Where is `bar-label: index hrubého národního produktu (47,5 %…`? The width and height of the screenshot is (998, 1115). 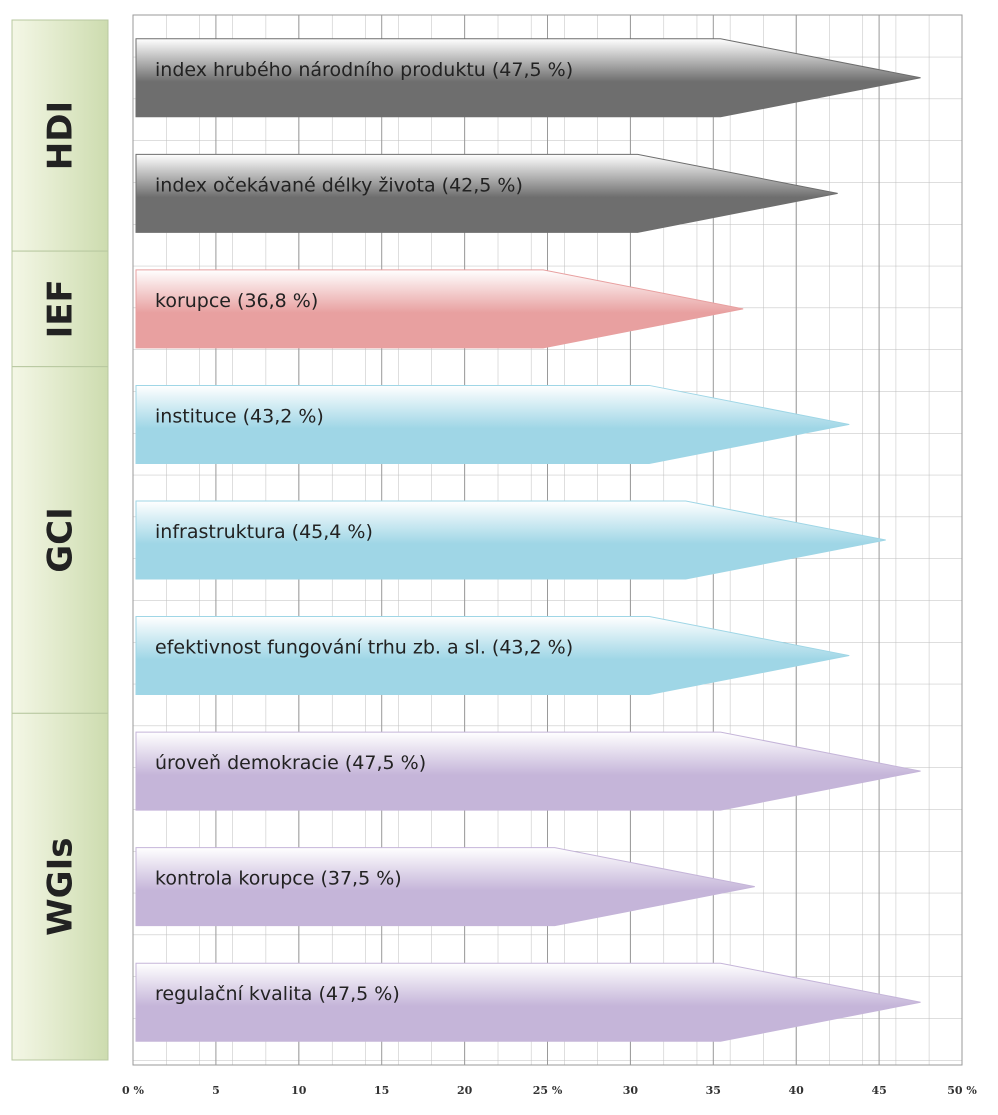
bar-label: index hrubého národního produktu (47,5 %… is located at coordinates (364, 69).